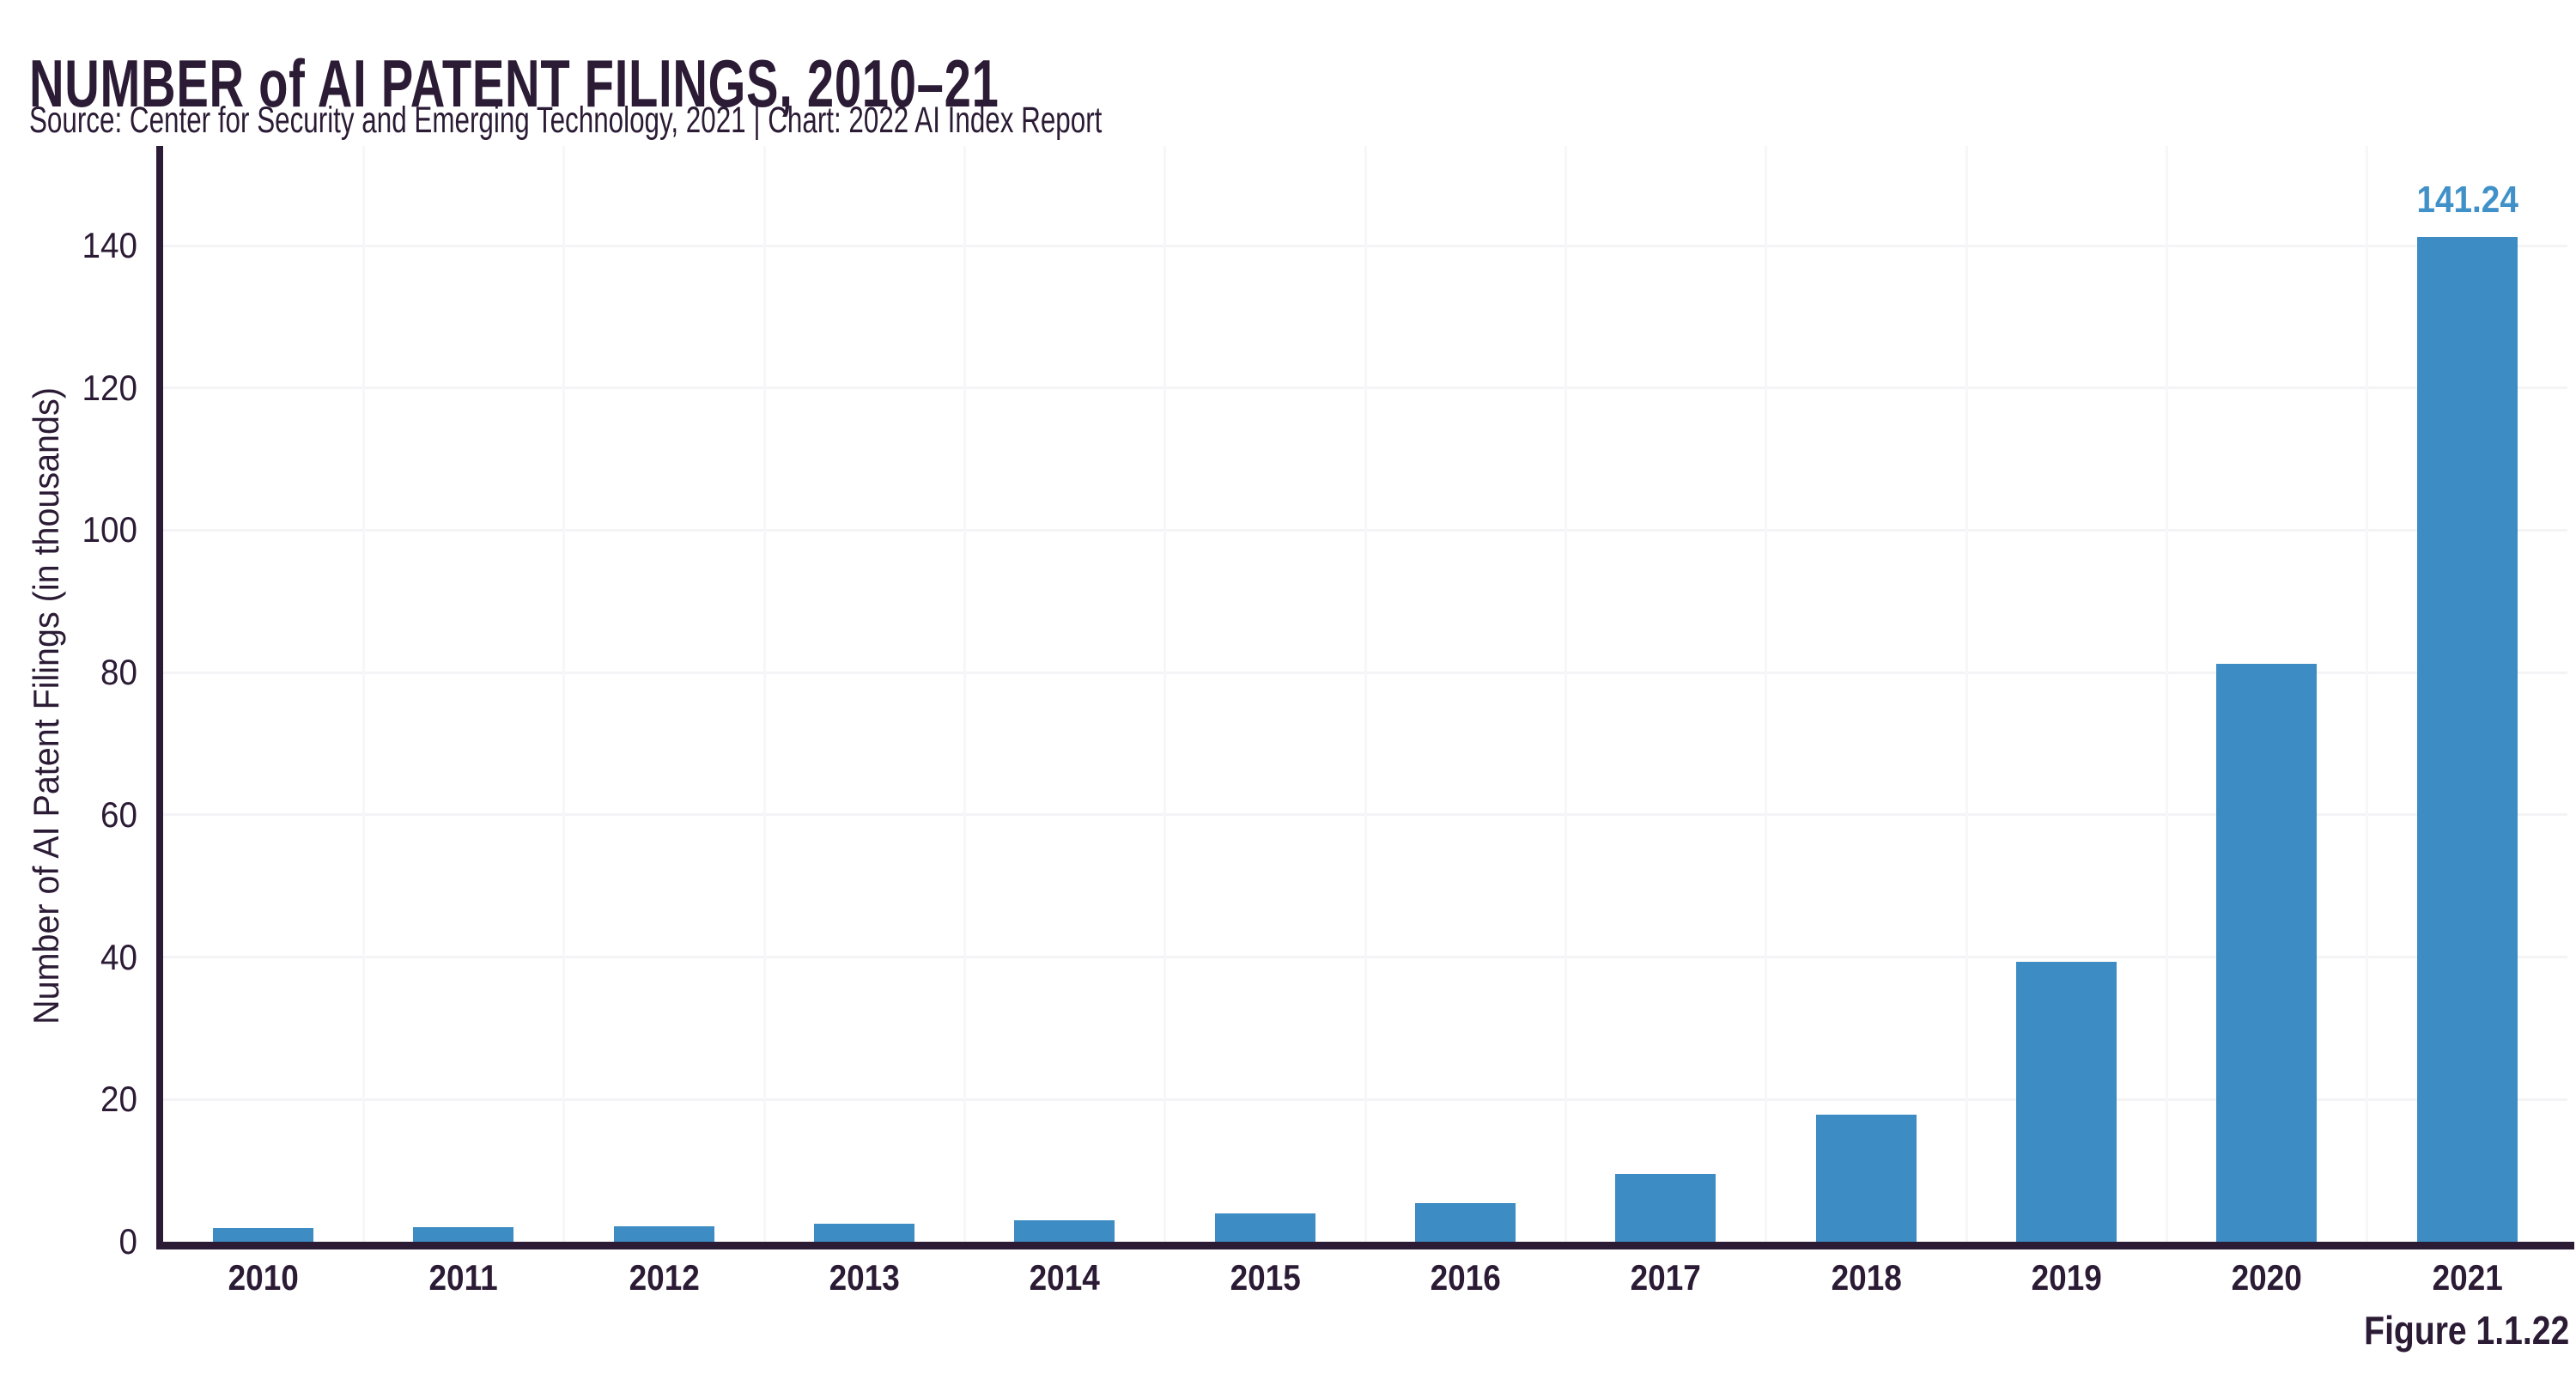 Image resolution: width=2576 pixels, height=1374 pixels. I want to click on y-tick-120: 120, so click(109, 387).